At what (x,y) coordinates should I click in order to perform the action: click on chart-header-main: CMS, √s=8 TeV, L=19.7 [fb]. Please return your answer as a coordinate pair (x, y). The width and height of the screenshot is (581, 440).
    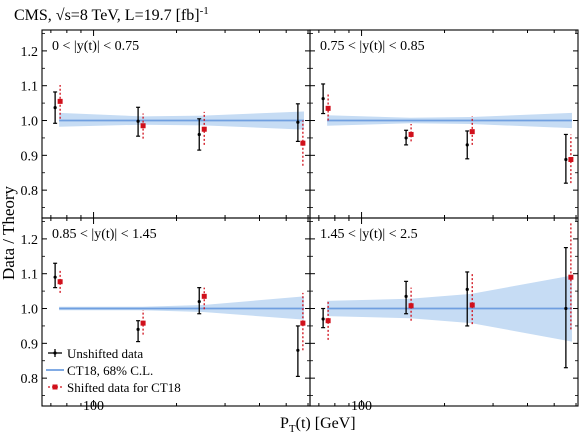
    Looking at the image, I should click on (107, 15).